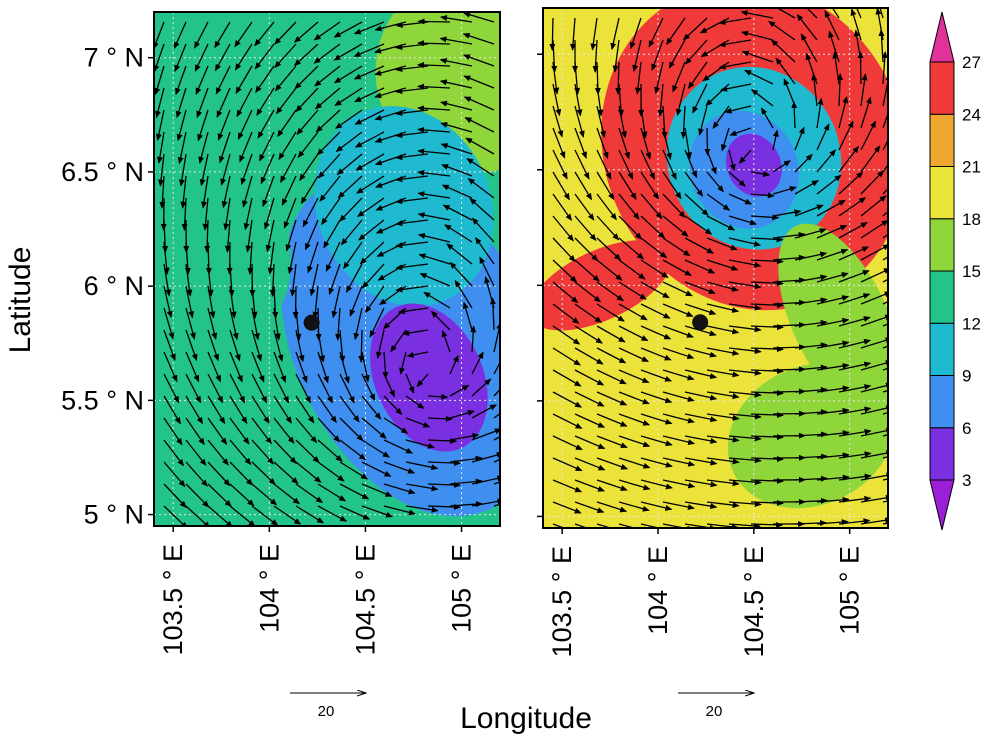 The width and height of the screenshot is (986, 744). I want to click on left-y-ticks: 5 ° N 5.5 ° N 6 ° N 6.5 ° N 7 ° N, so click(107, 286).